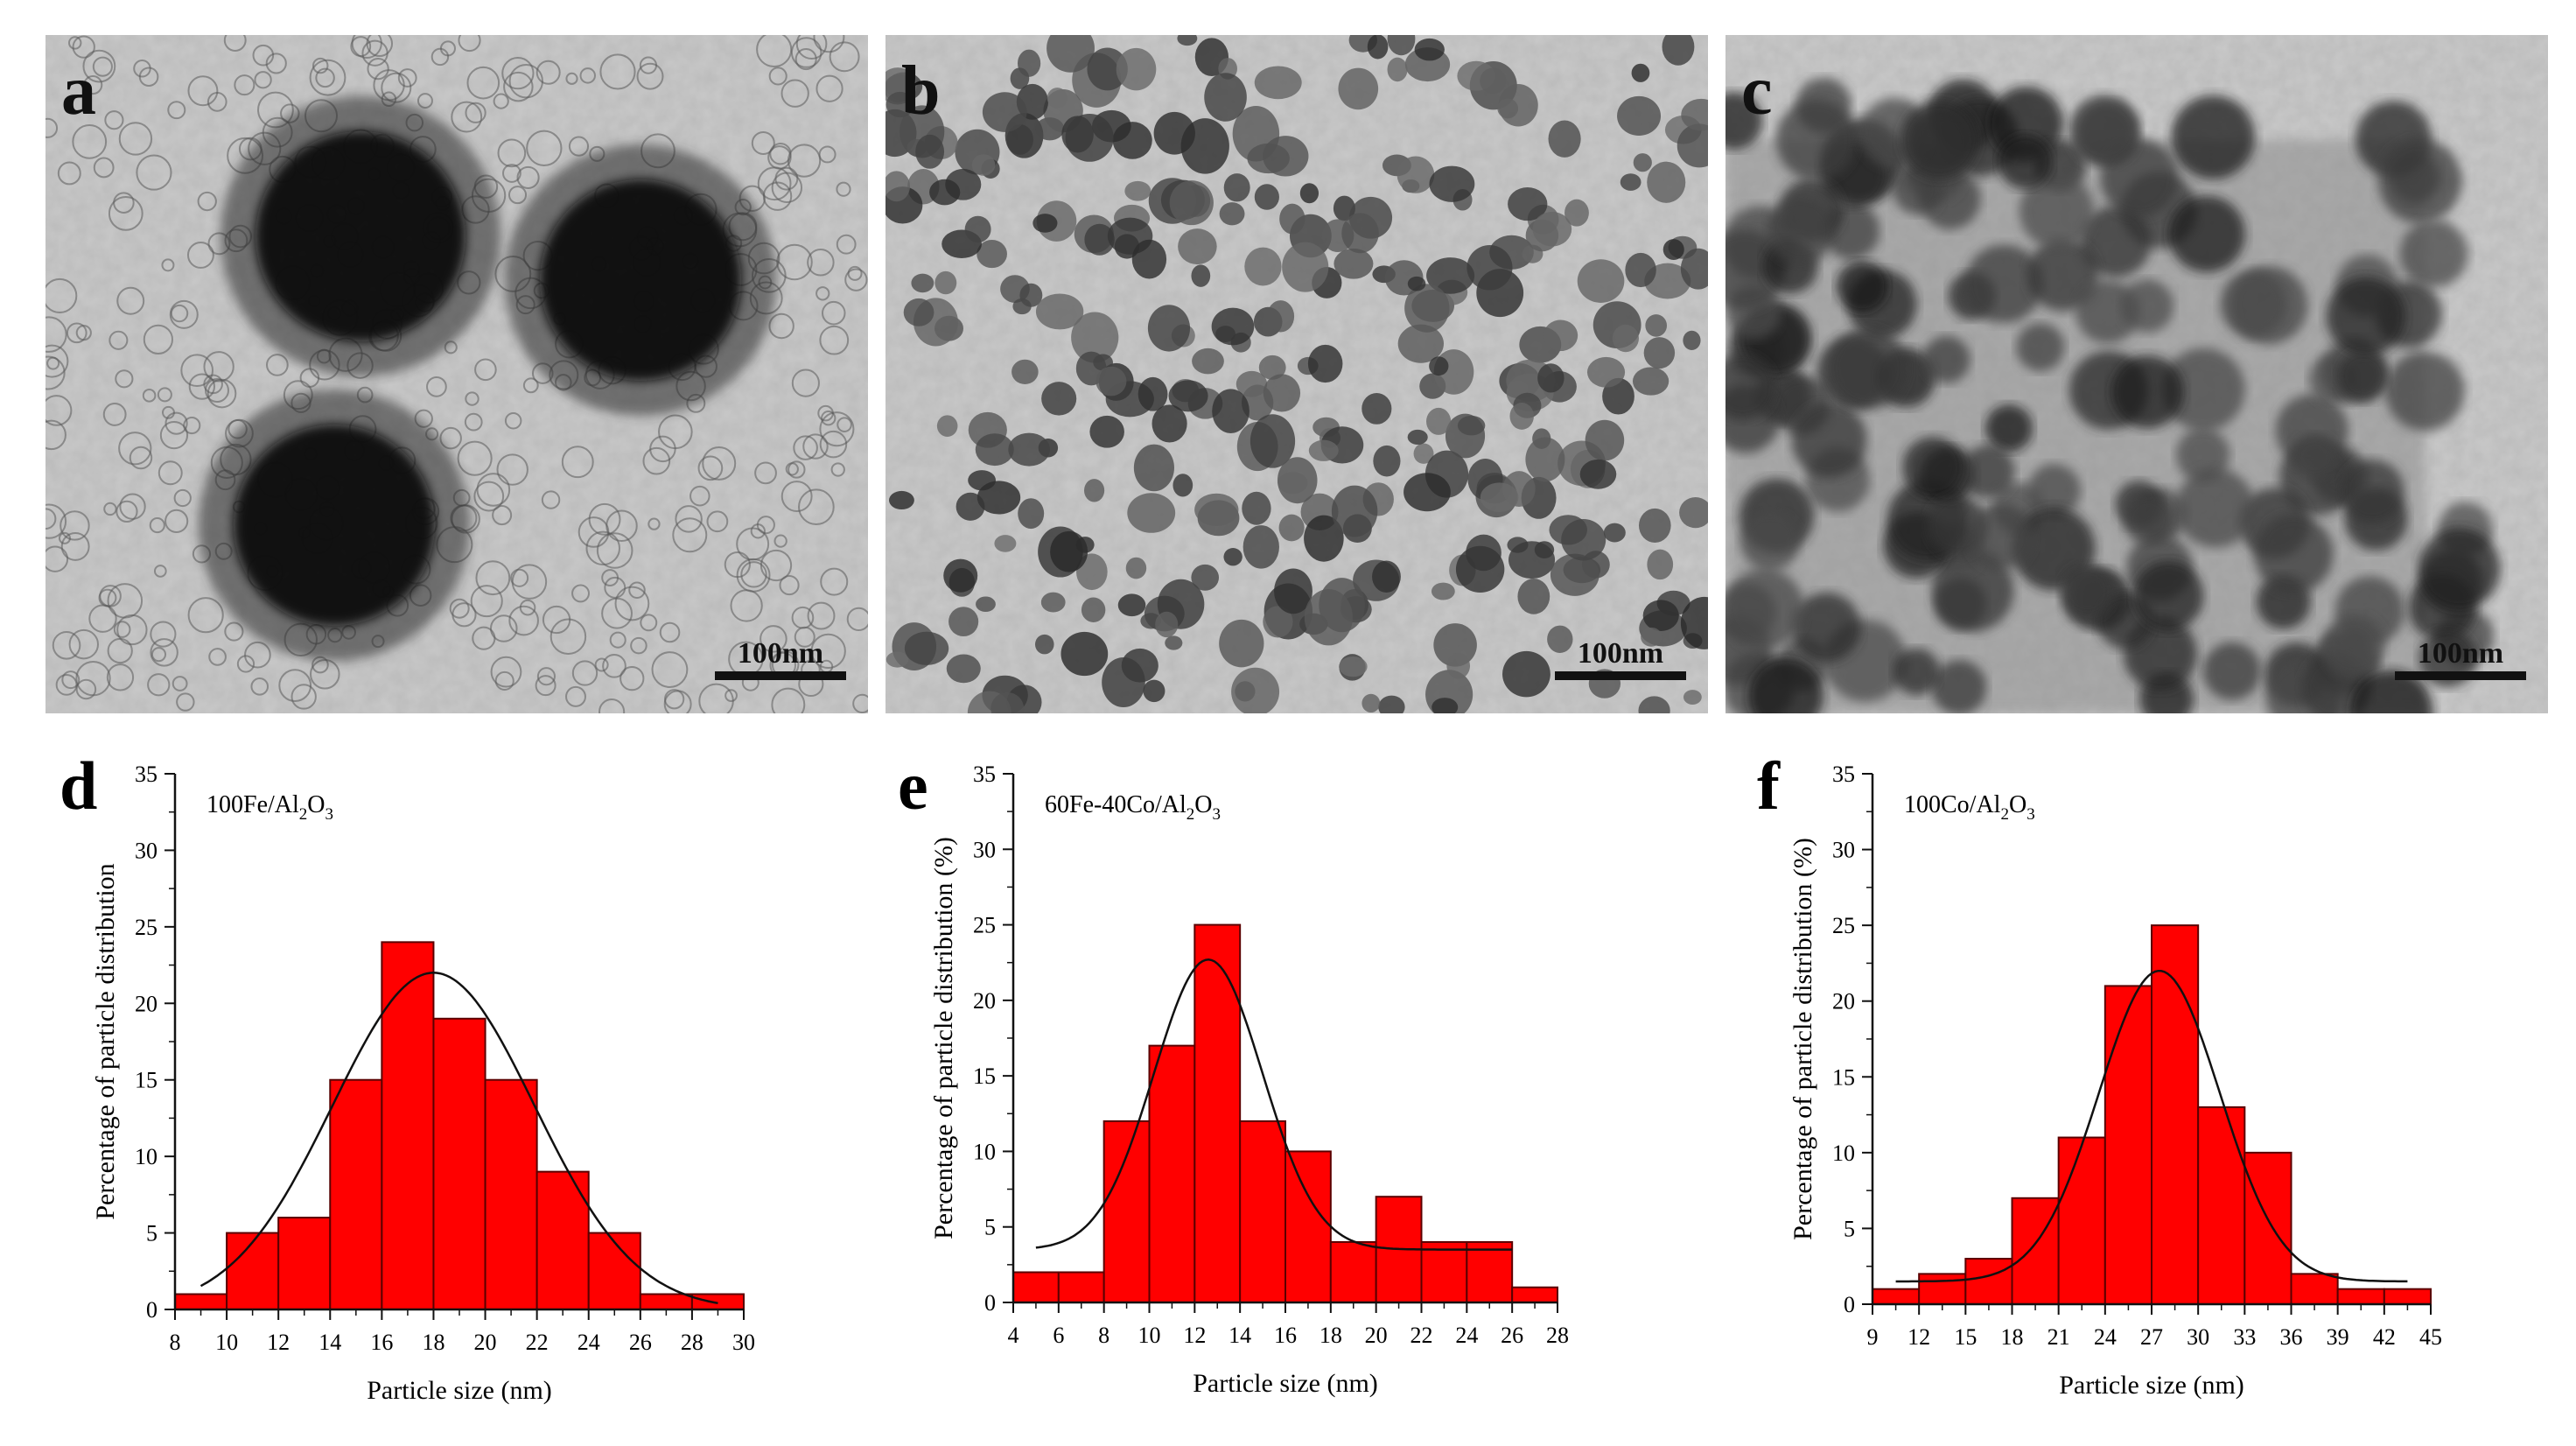  What do you see at coordinates (913, 786) in the screenshot?
I see `chart-panel-letter: e` at bounding box center [913, 786].